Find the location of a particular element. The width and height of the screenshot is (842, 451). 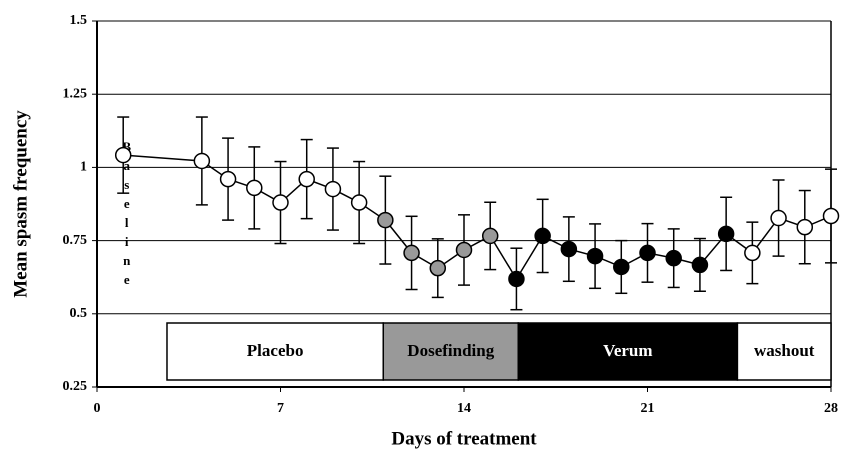

x-tick-label: 7 is located at coordinates (280, 408).